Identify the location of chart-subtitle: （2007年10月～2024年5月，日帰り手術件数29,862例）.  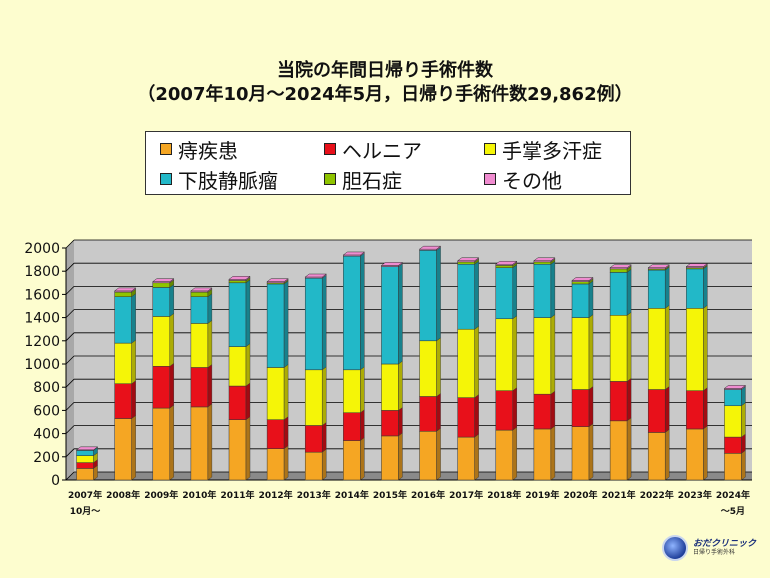
(385, 94).